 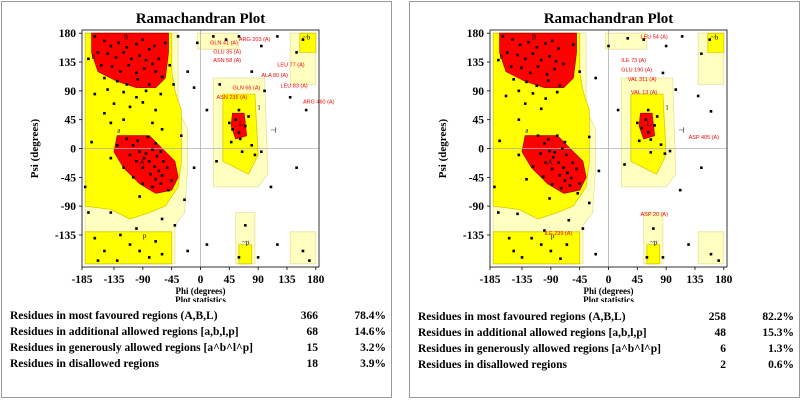 I want to click on x-tick-label: 0, so click(x=201, y=280).